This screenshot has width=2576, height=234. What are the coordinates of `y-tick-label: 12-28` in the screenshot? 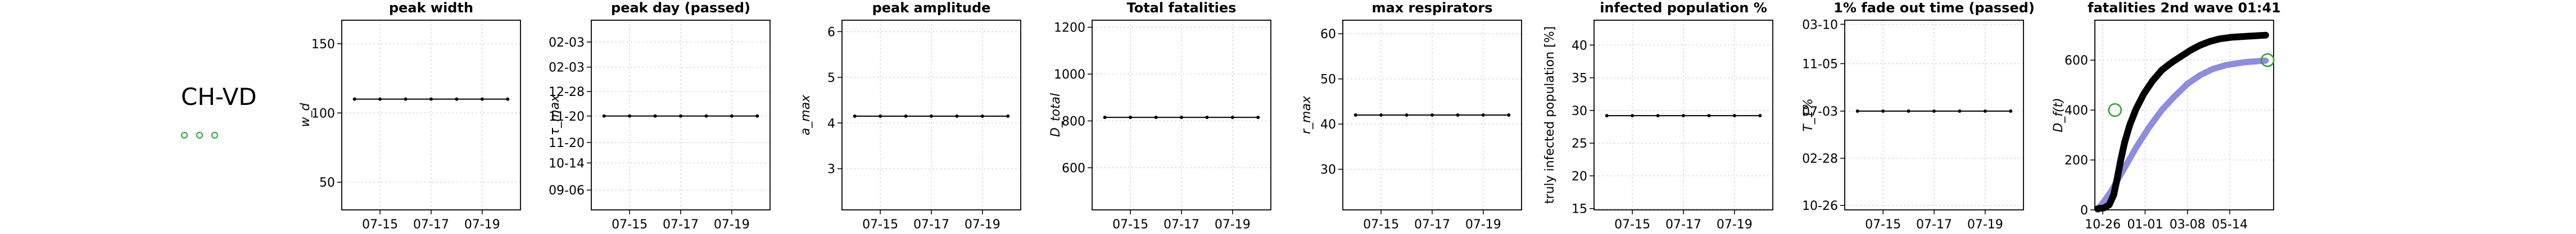 It's located at (567, 92).